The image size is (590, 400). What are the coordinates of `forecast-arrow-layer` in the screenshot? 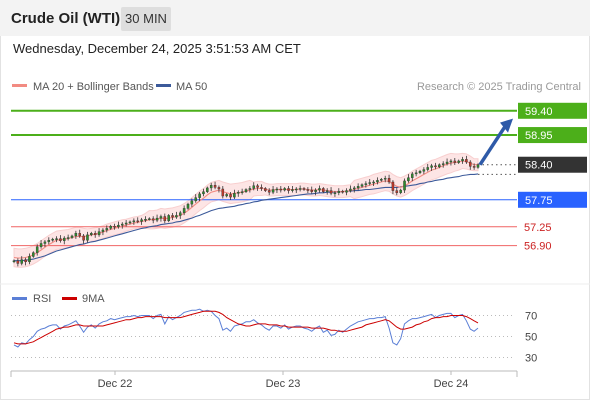 It's located at (495, 142).